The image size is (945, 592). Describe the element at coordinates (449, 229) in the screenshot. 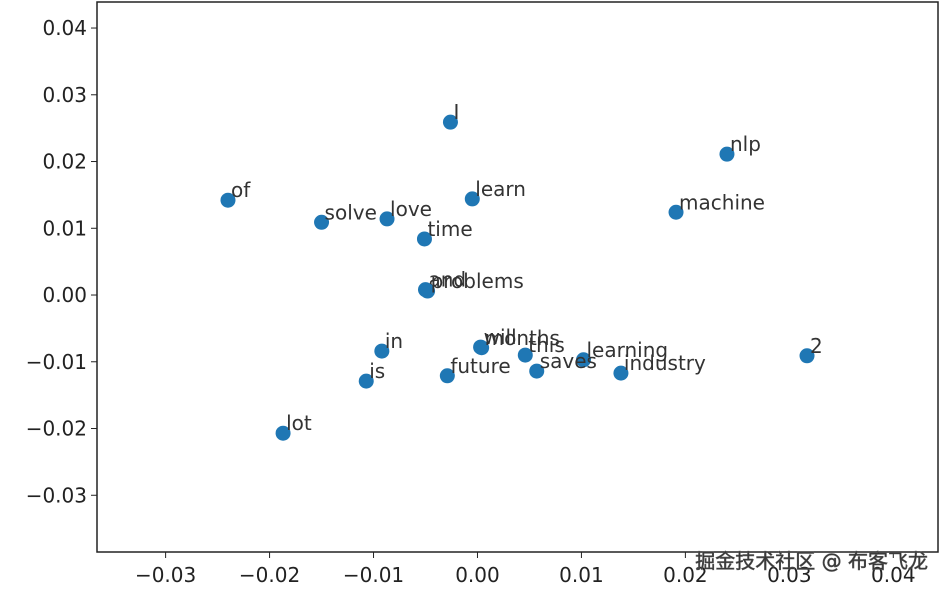

I see `point-label: time` at that location.